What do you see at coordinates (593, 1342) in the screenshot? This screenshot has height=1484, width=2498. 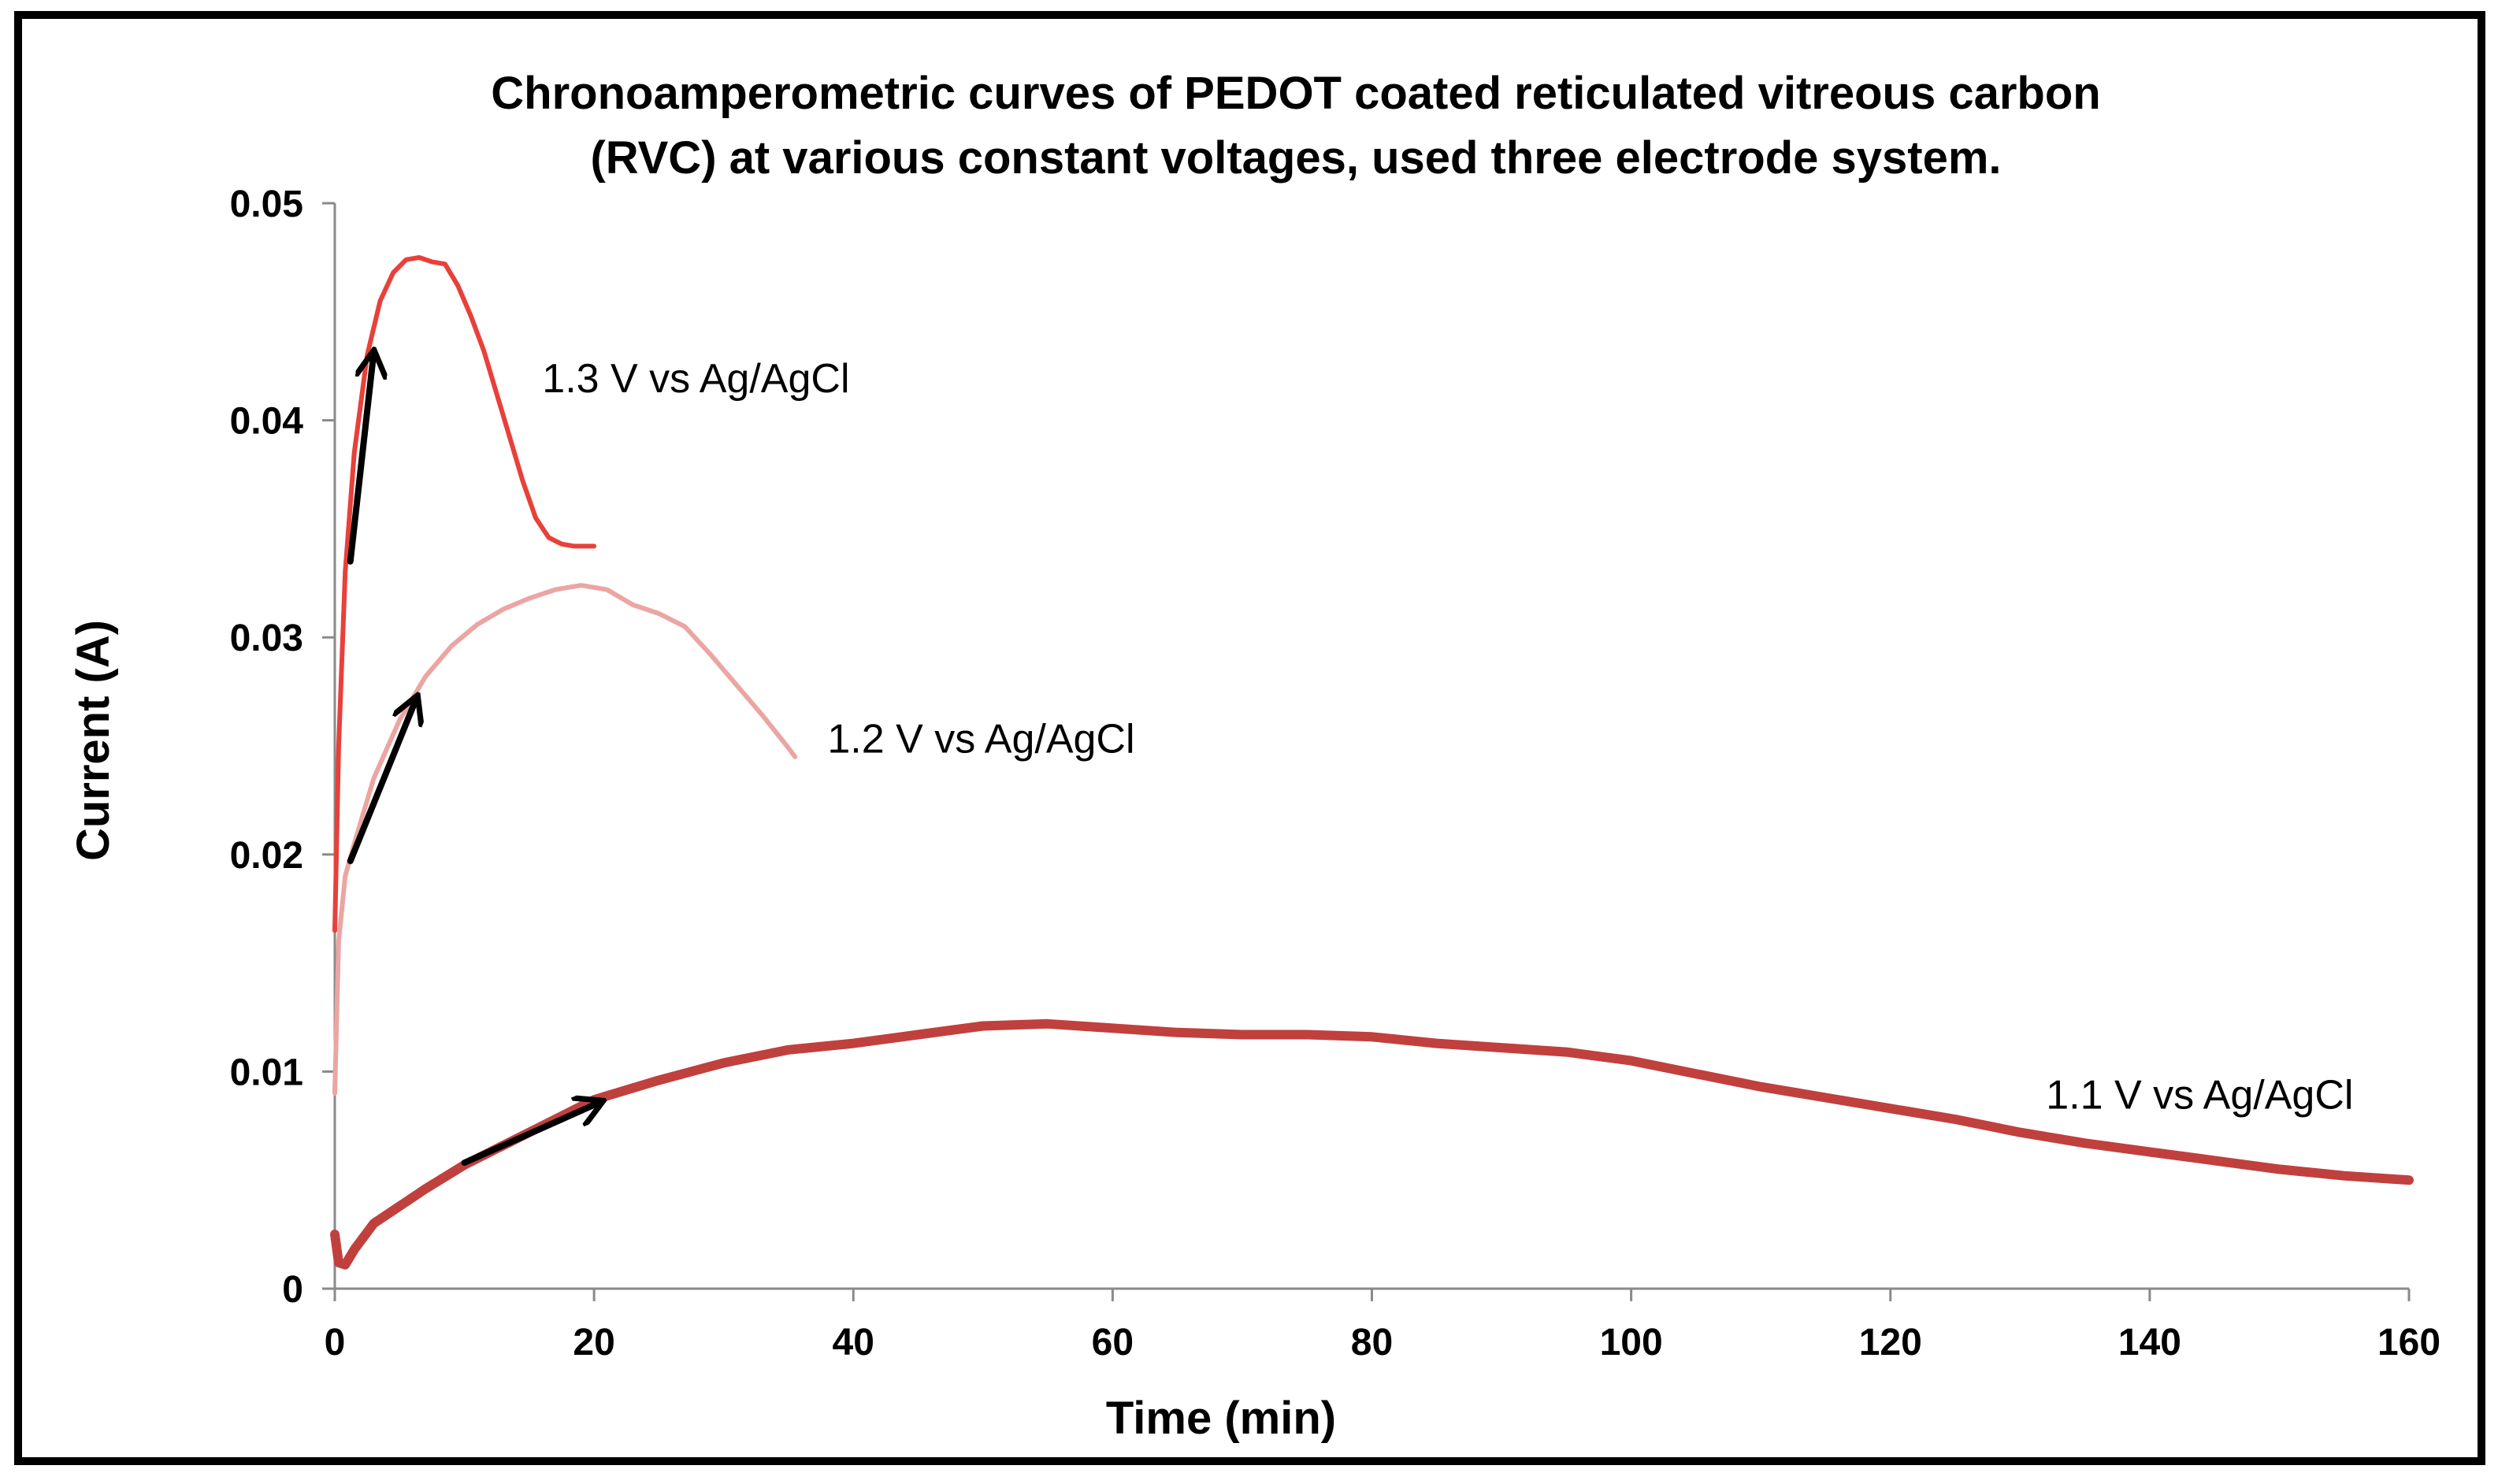 I see `x-tick-label: 20` at bounding box center [593, 1342].